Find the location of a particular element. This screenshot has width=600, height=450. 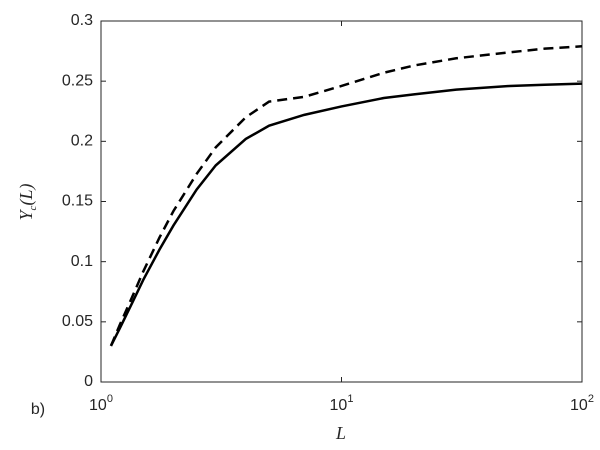

x-tick-label: 10⁰ is located at coordinates (101, 403).